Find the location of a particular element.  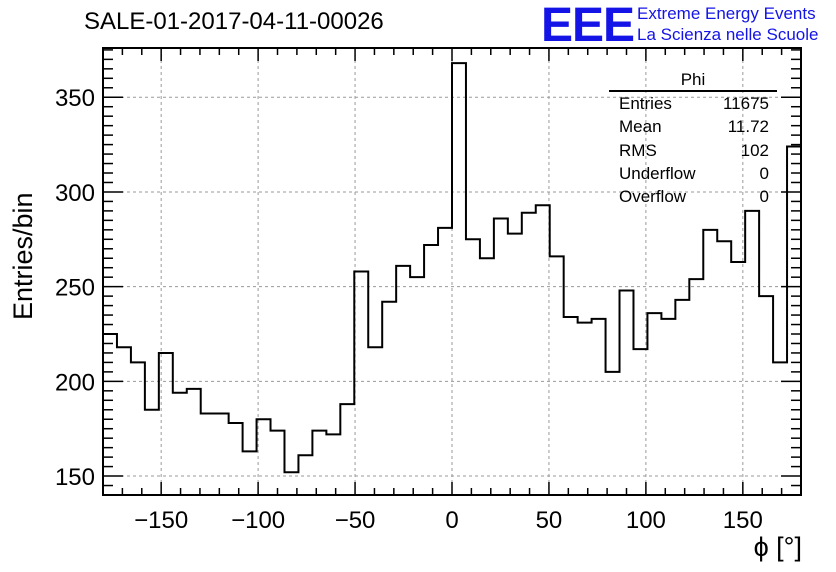

y-tick-label: 200 is located at coordinates (75, 382).